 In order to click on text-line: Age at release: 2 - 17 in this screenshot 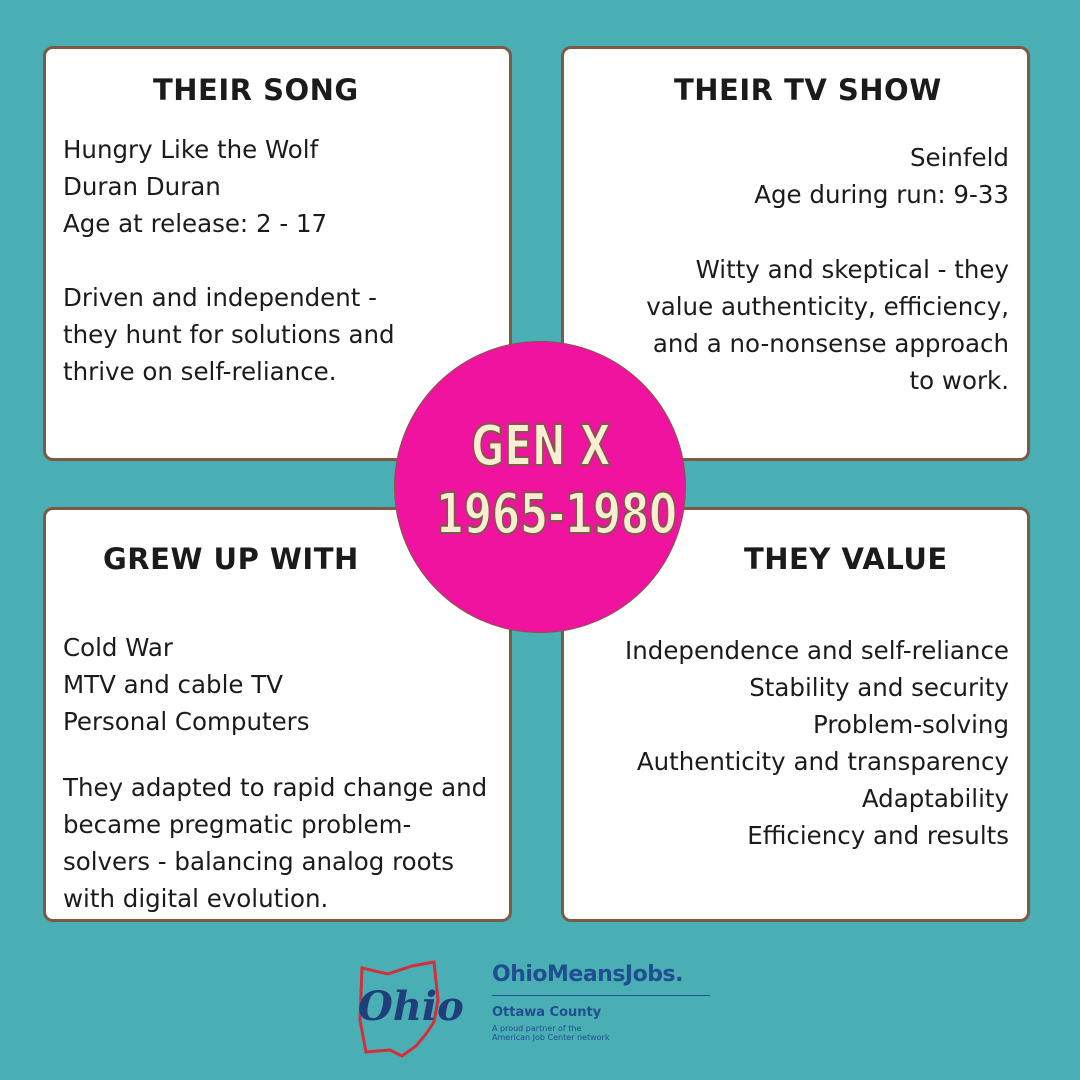, I will do `click(195, 223)`.